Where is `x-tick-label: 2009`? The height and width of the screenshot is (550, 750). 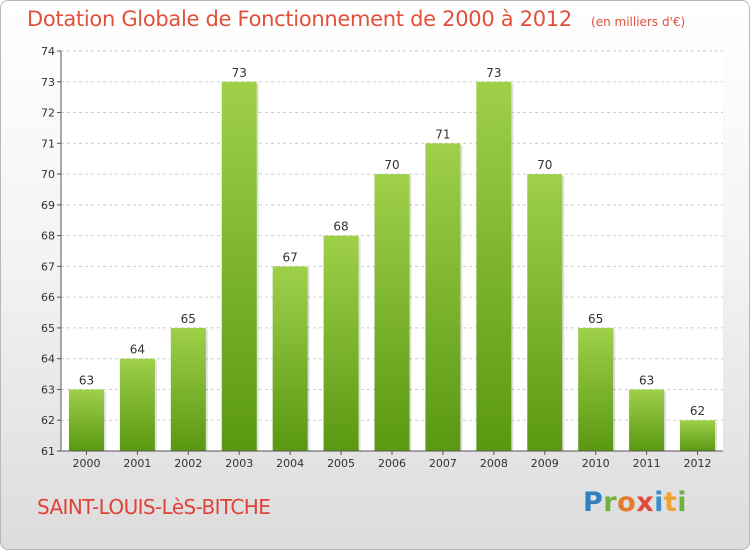 x-tick-label: 2009 is located at coordinates (545, 463).